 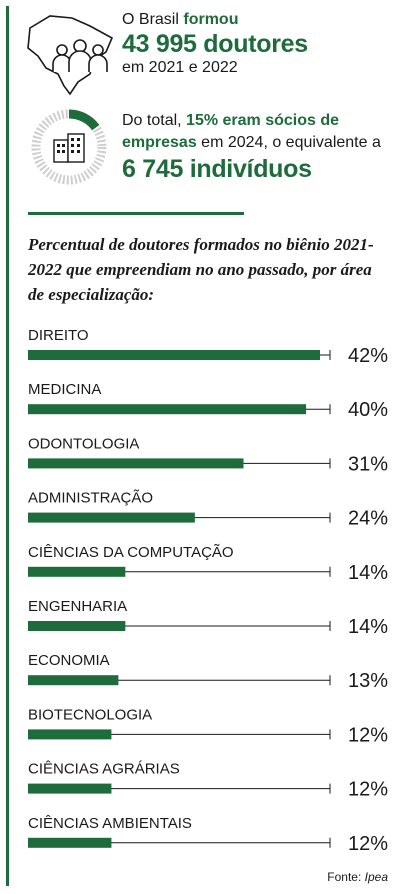 What do you see at coordinates (263, 120) in the screenshot?
I see `stat2-highlight: 15% eram sócios de` at bounding box center [263, 120].